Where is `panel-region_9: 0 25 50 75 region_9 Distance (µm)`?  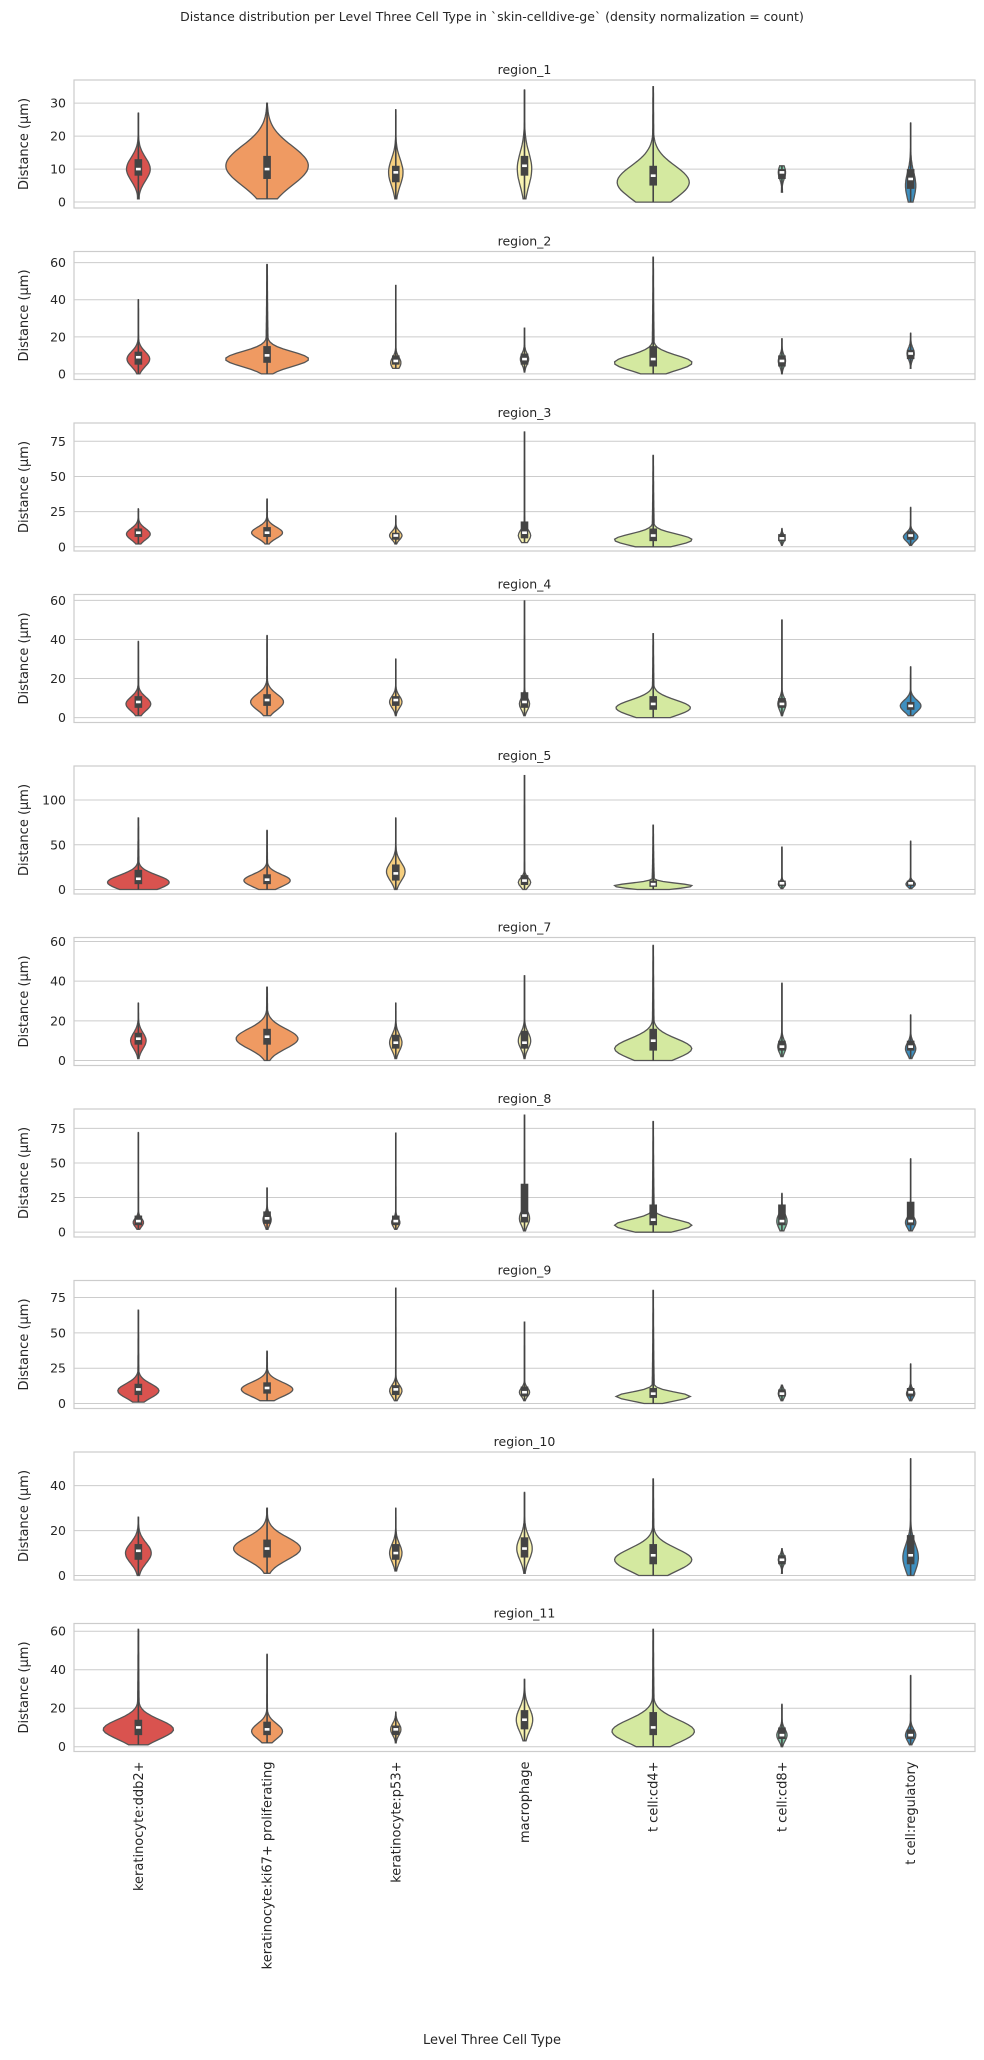
panel-region_9: 0 25 50 75 region_9 Distance (µm) is located at coordinates (496, 1337).